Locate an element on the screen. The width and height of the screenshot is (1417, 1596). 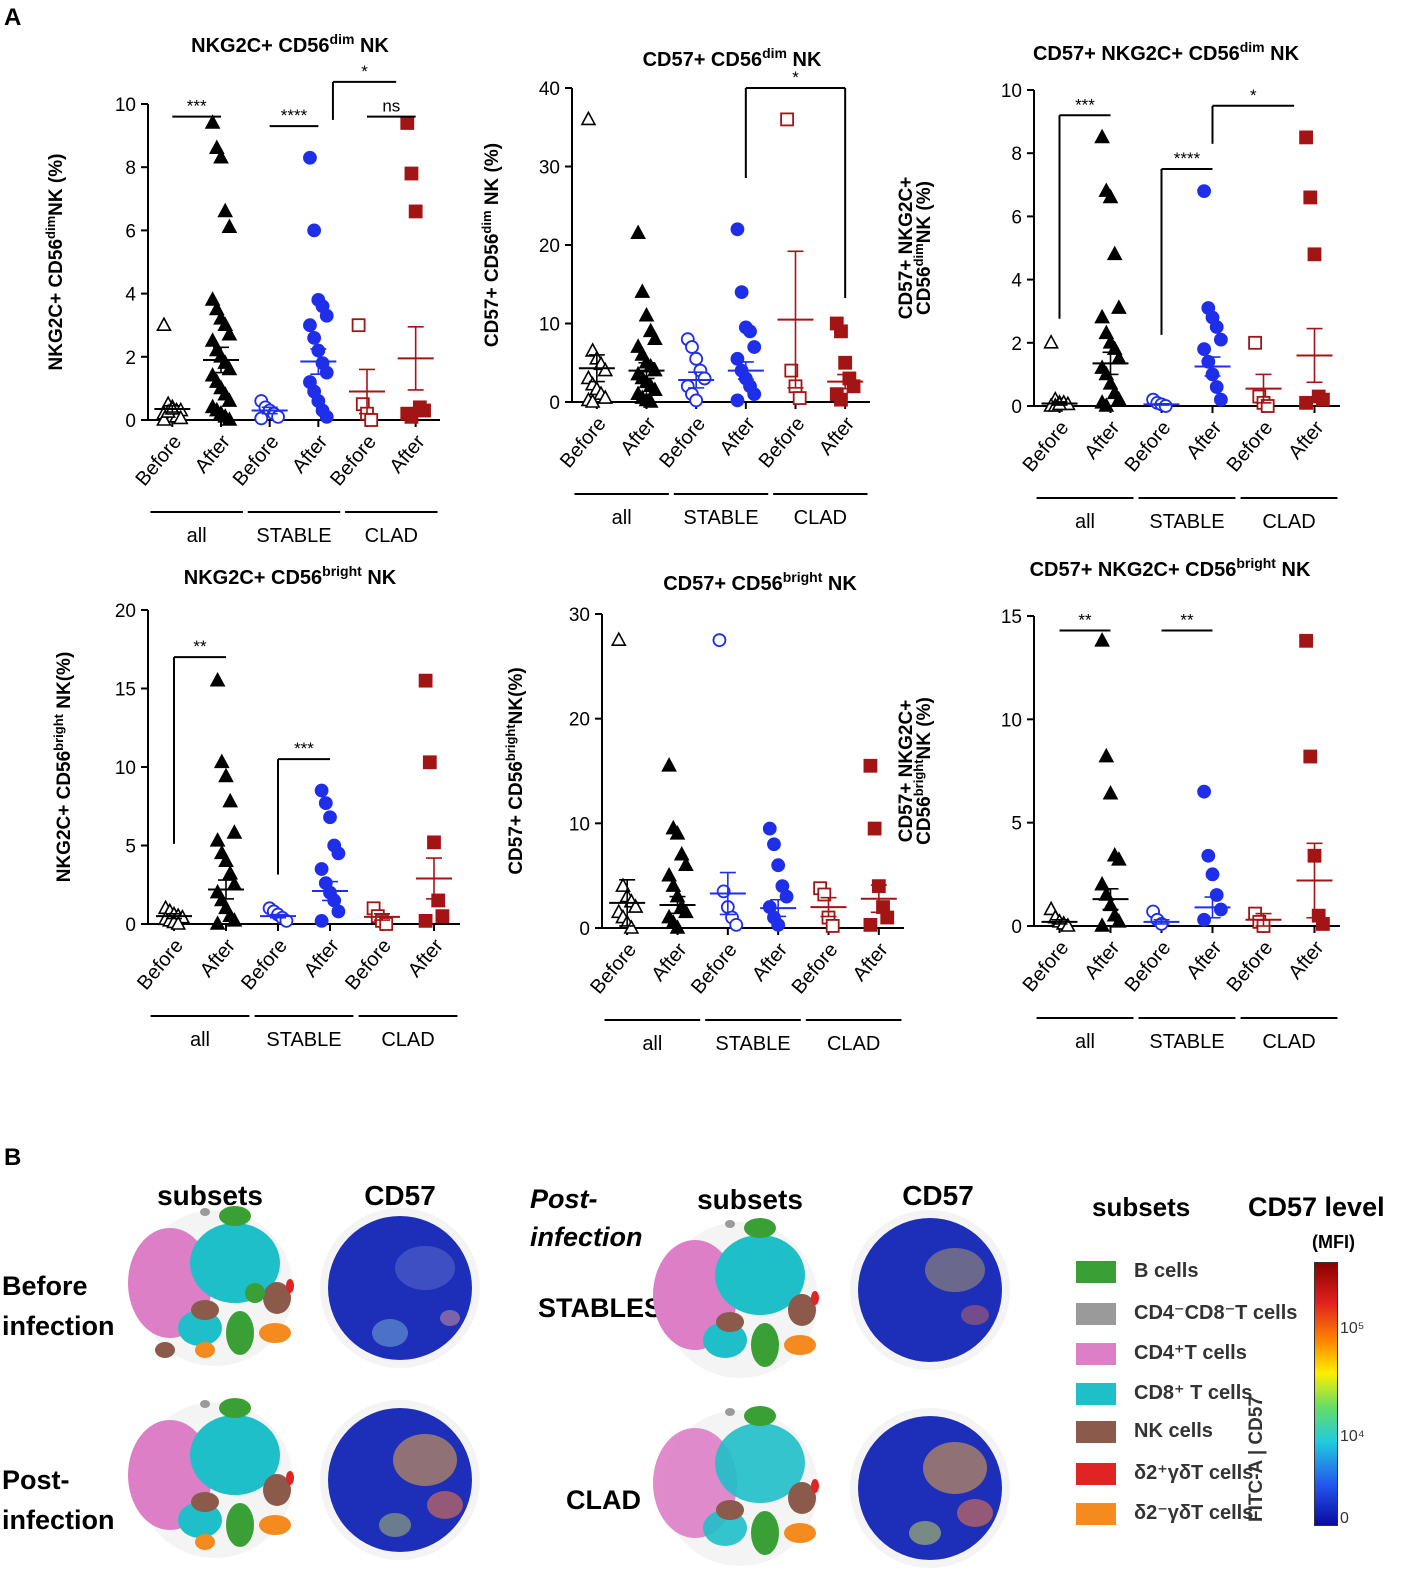
y-tick-label: 2 is located at coordinates (130, 358).